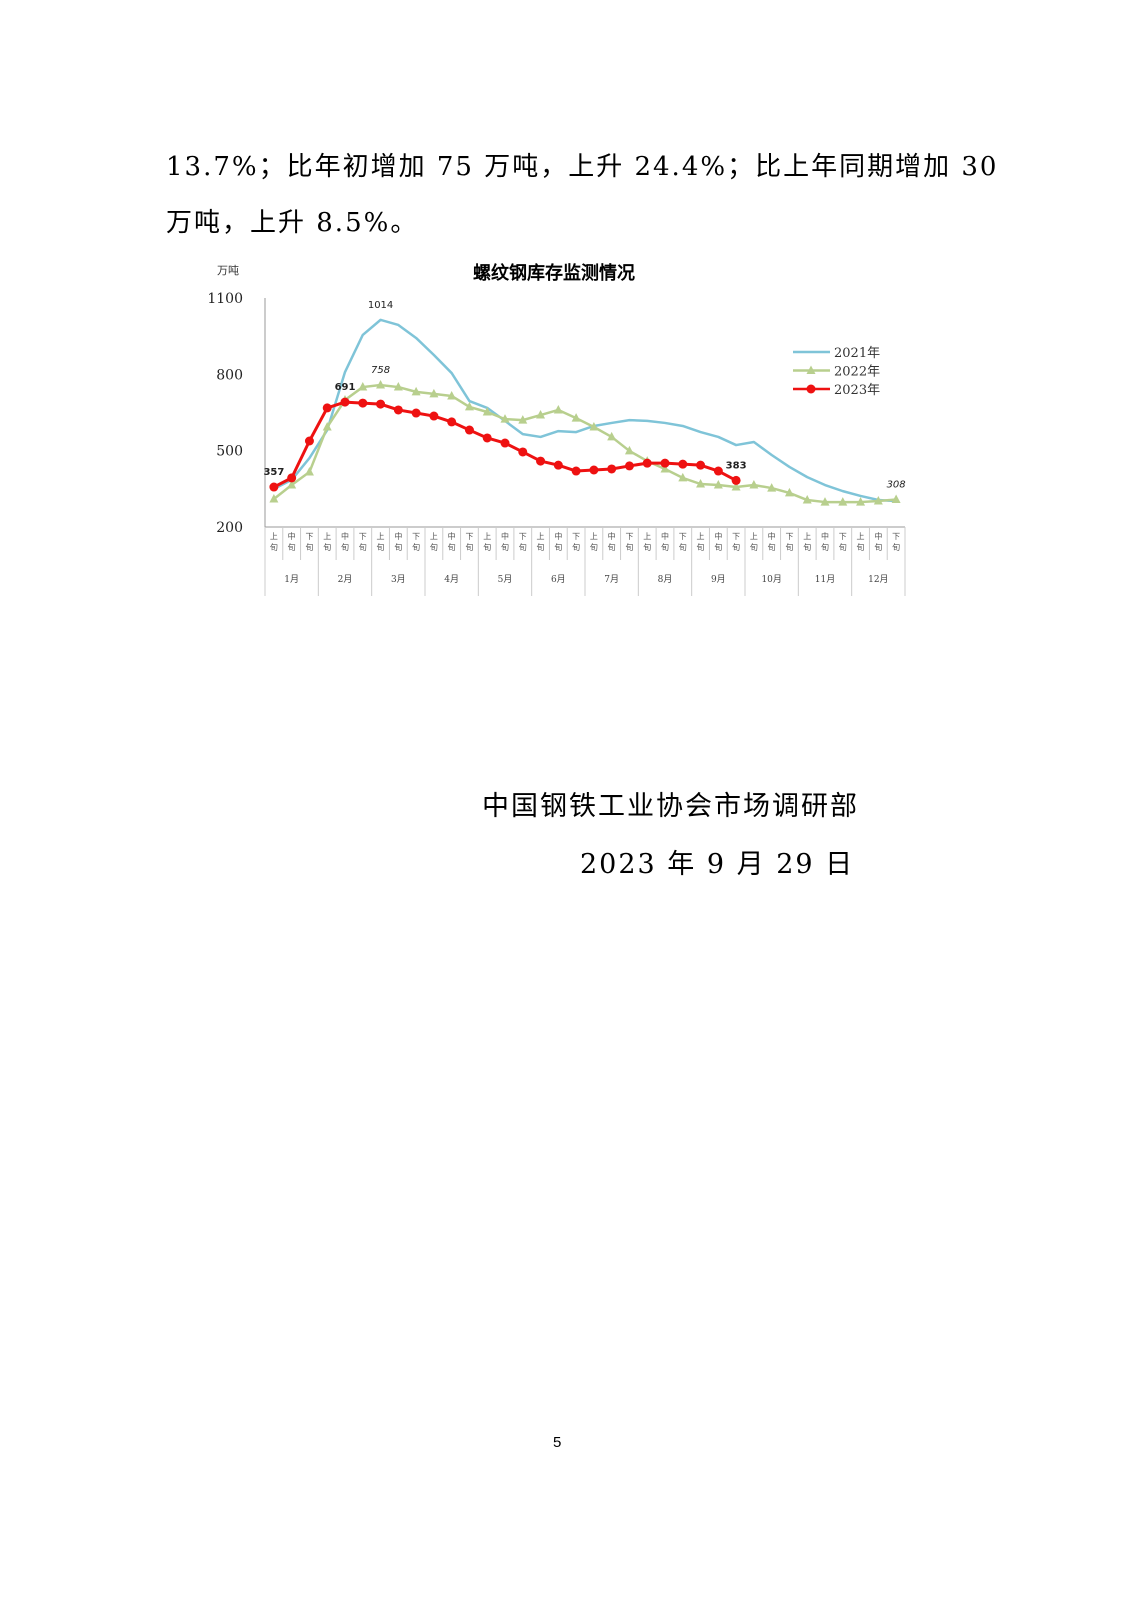 Image resolution: width=1131 pixels, height=1600 pixels. What do you see at coordinates (345, 579) in the screenshot?
I see `x-tick-label-month: 2月` at bounding box center [345, 579].